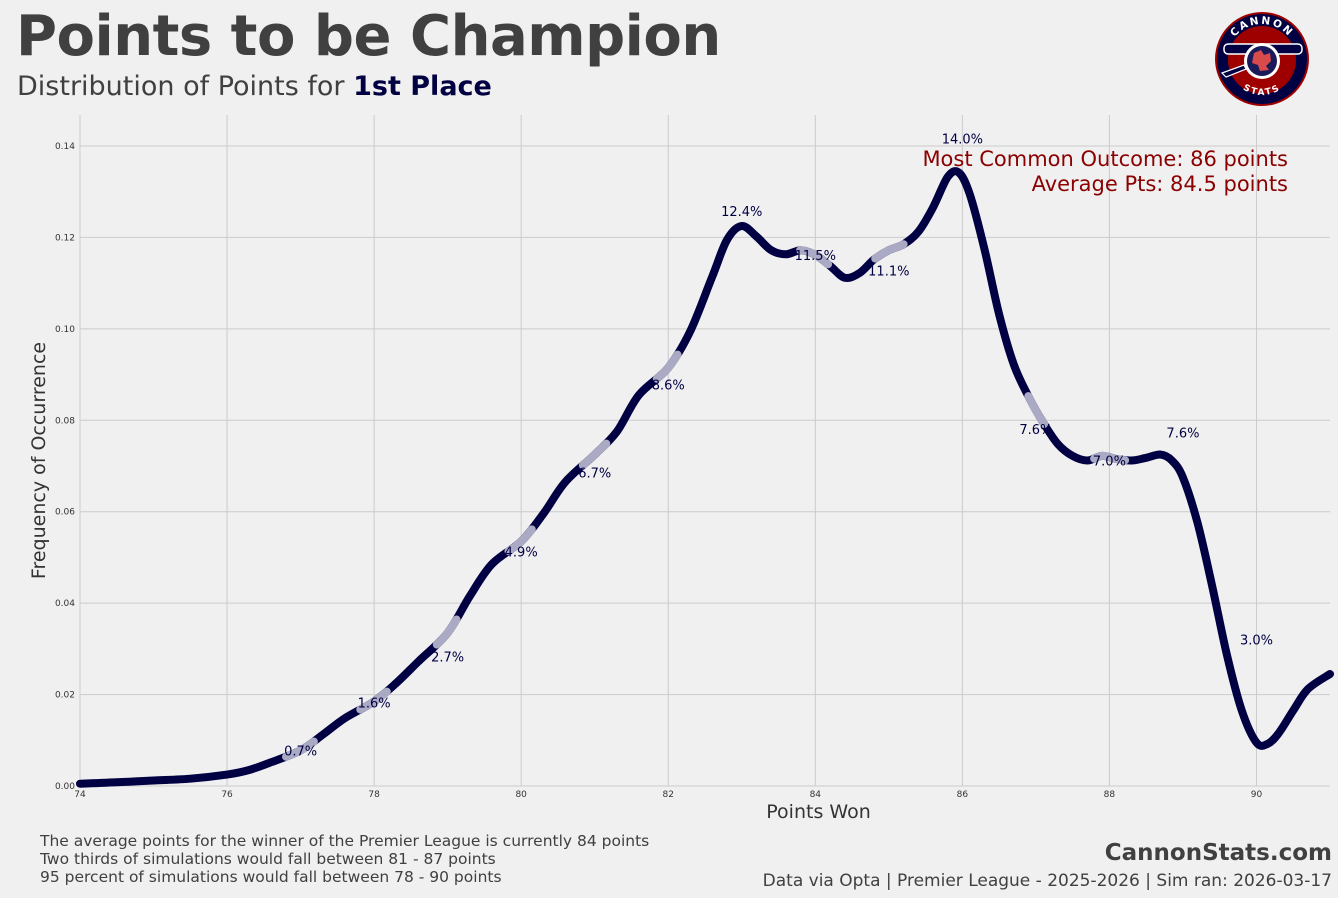 The width and height of the screenshot is (1338, 898). I want to click on brand-name: CannonStats.com, so click(1218, 853).